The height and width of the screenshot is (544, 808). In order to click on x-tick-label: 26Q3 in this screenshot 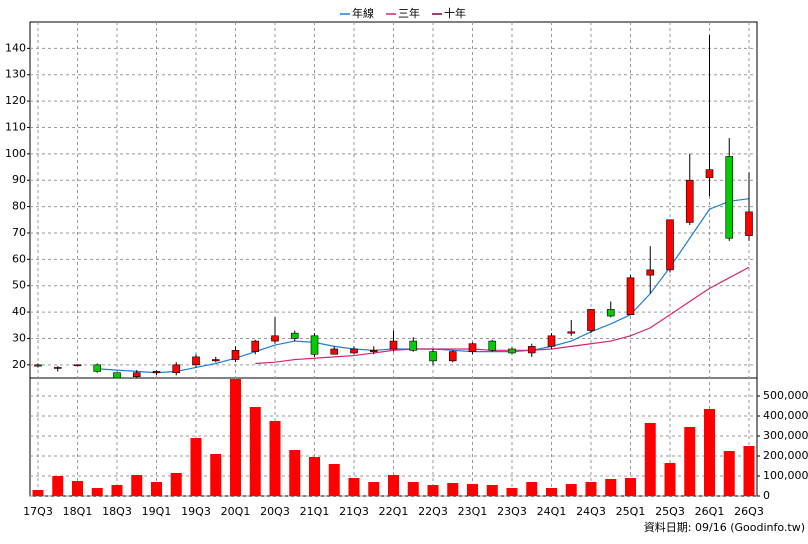, I will do `click(749, 511)`.